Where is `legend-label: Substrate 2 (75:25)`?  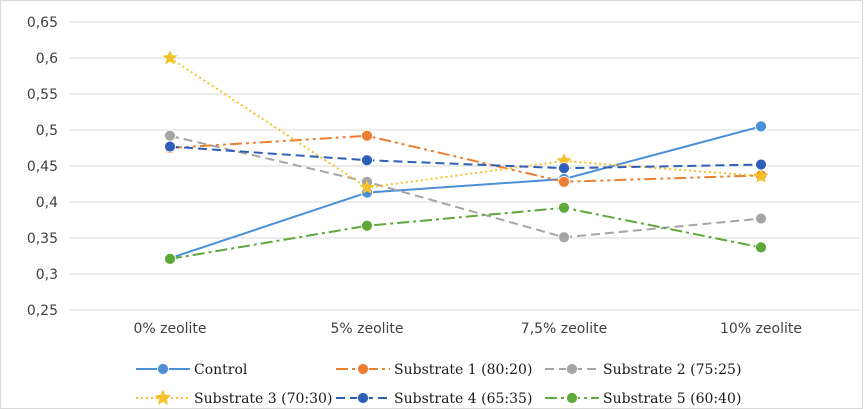 legend-label: Substrate 2 (75:25) is located at coordinates (672, 370).